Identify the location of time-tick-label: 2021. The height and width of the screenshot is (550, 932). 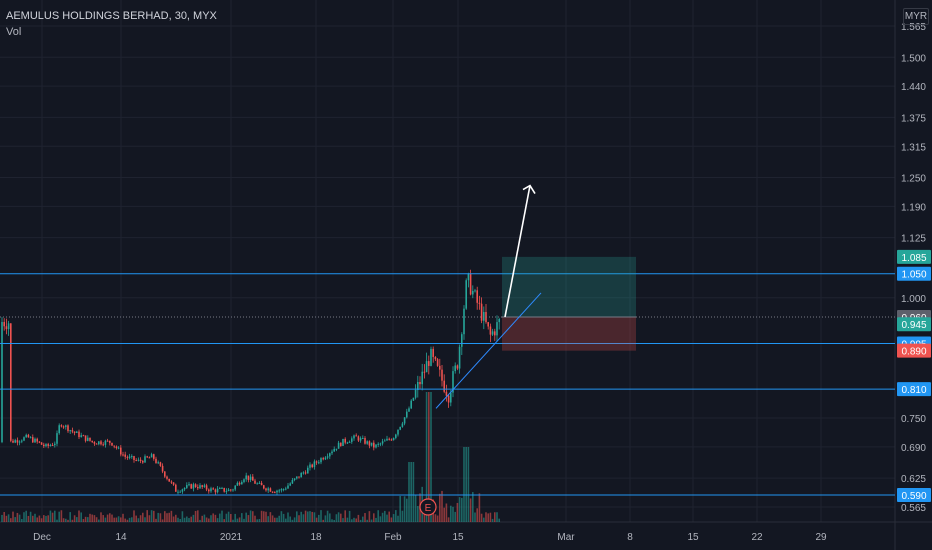
(231, 537).